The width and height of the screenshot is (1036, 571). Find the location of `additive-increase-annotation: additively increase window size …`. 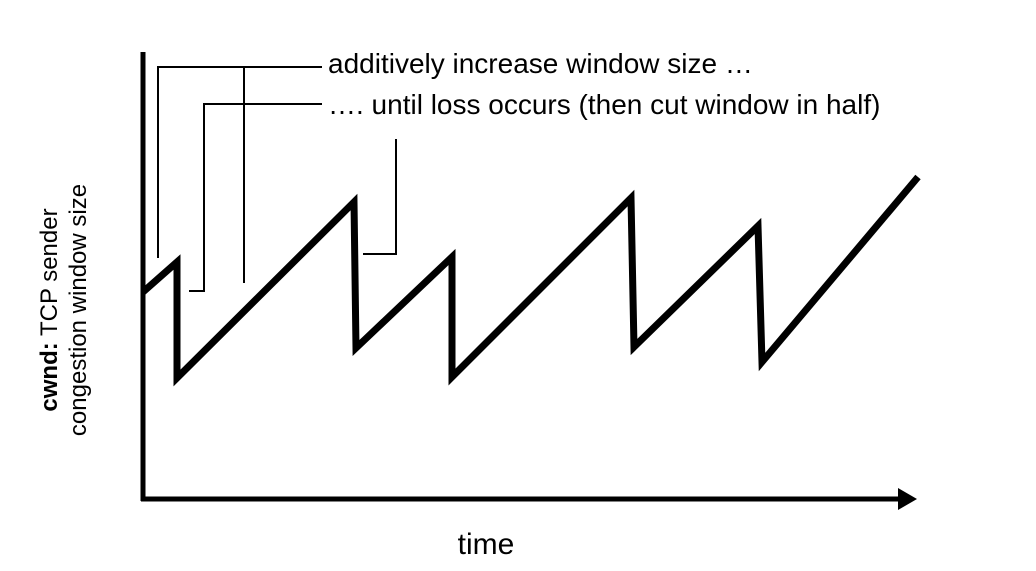

additive-increase-annotation: additively increase window size … is located at coordinates (540, 63).